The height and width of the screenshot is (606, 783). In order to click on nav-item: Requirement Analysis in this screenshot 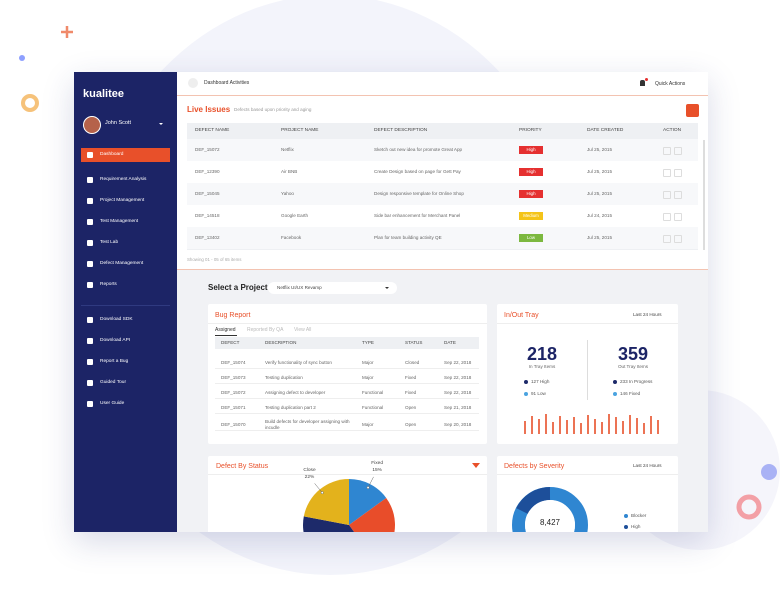, I will do `click(123, 179)`.